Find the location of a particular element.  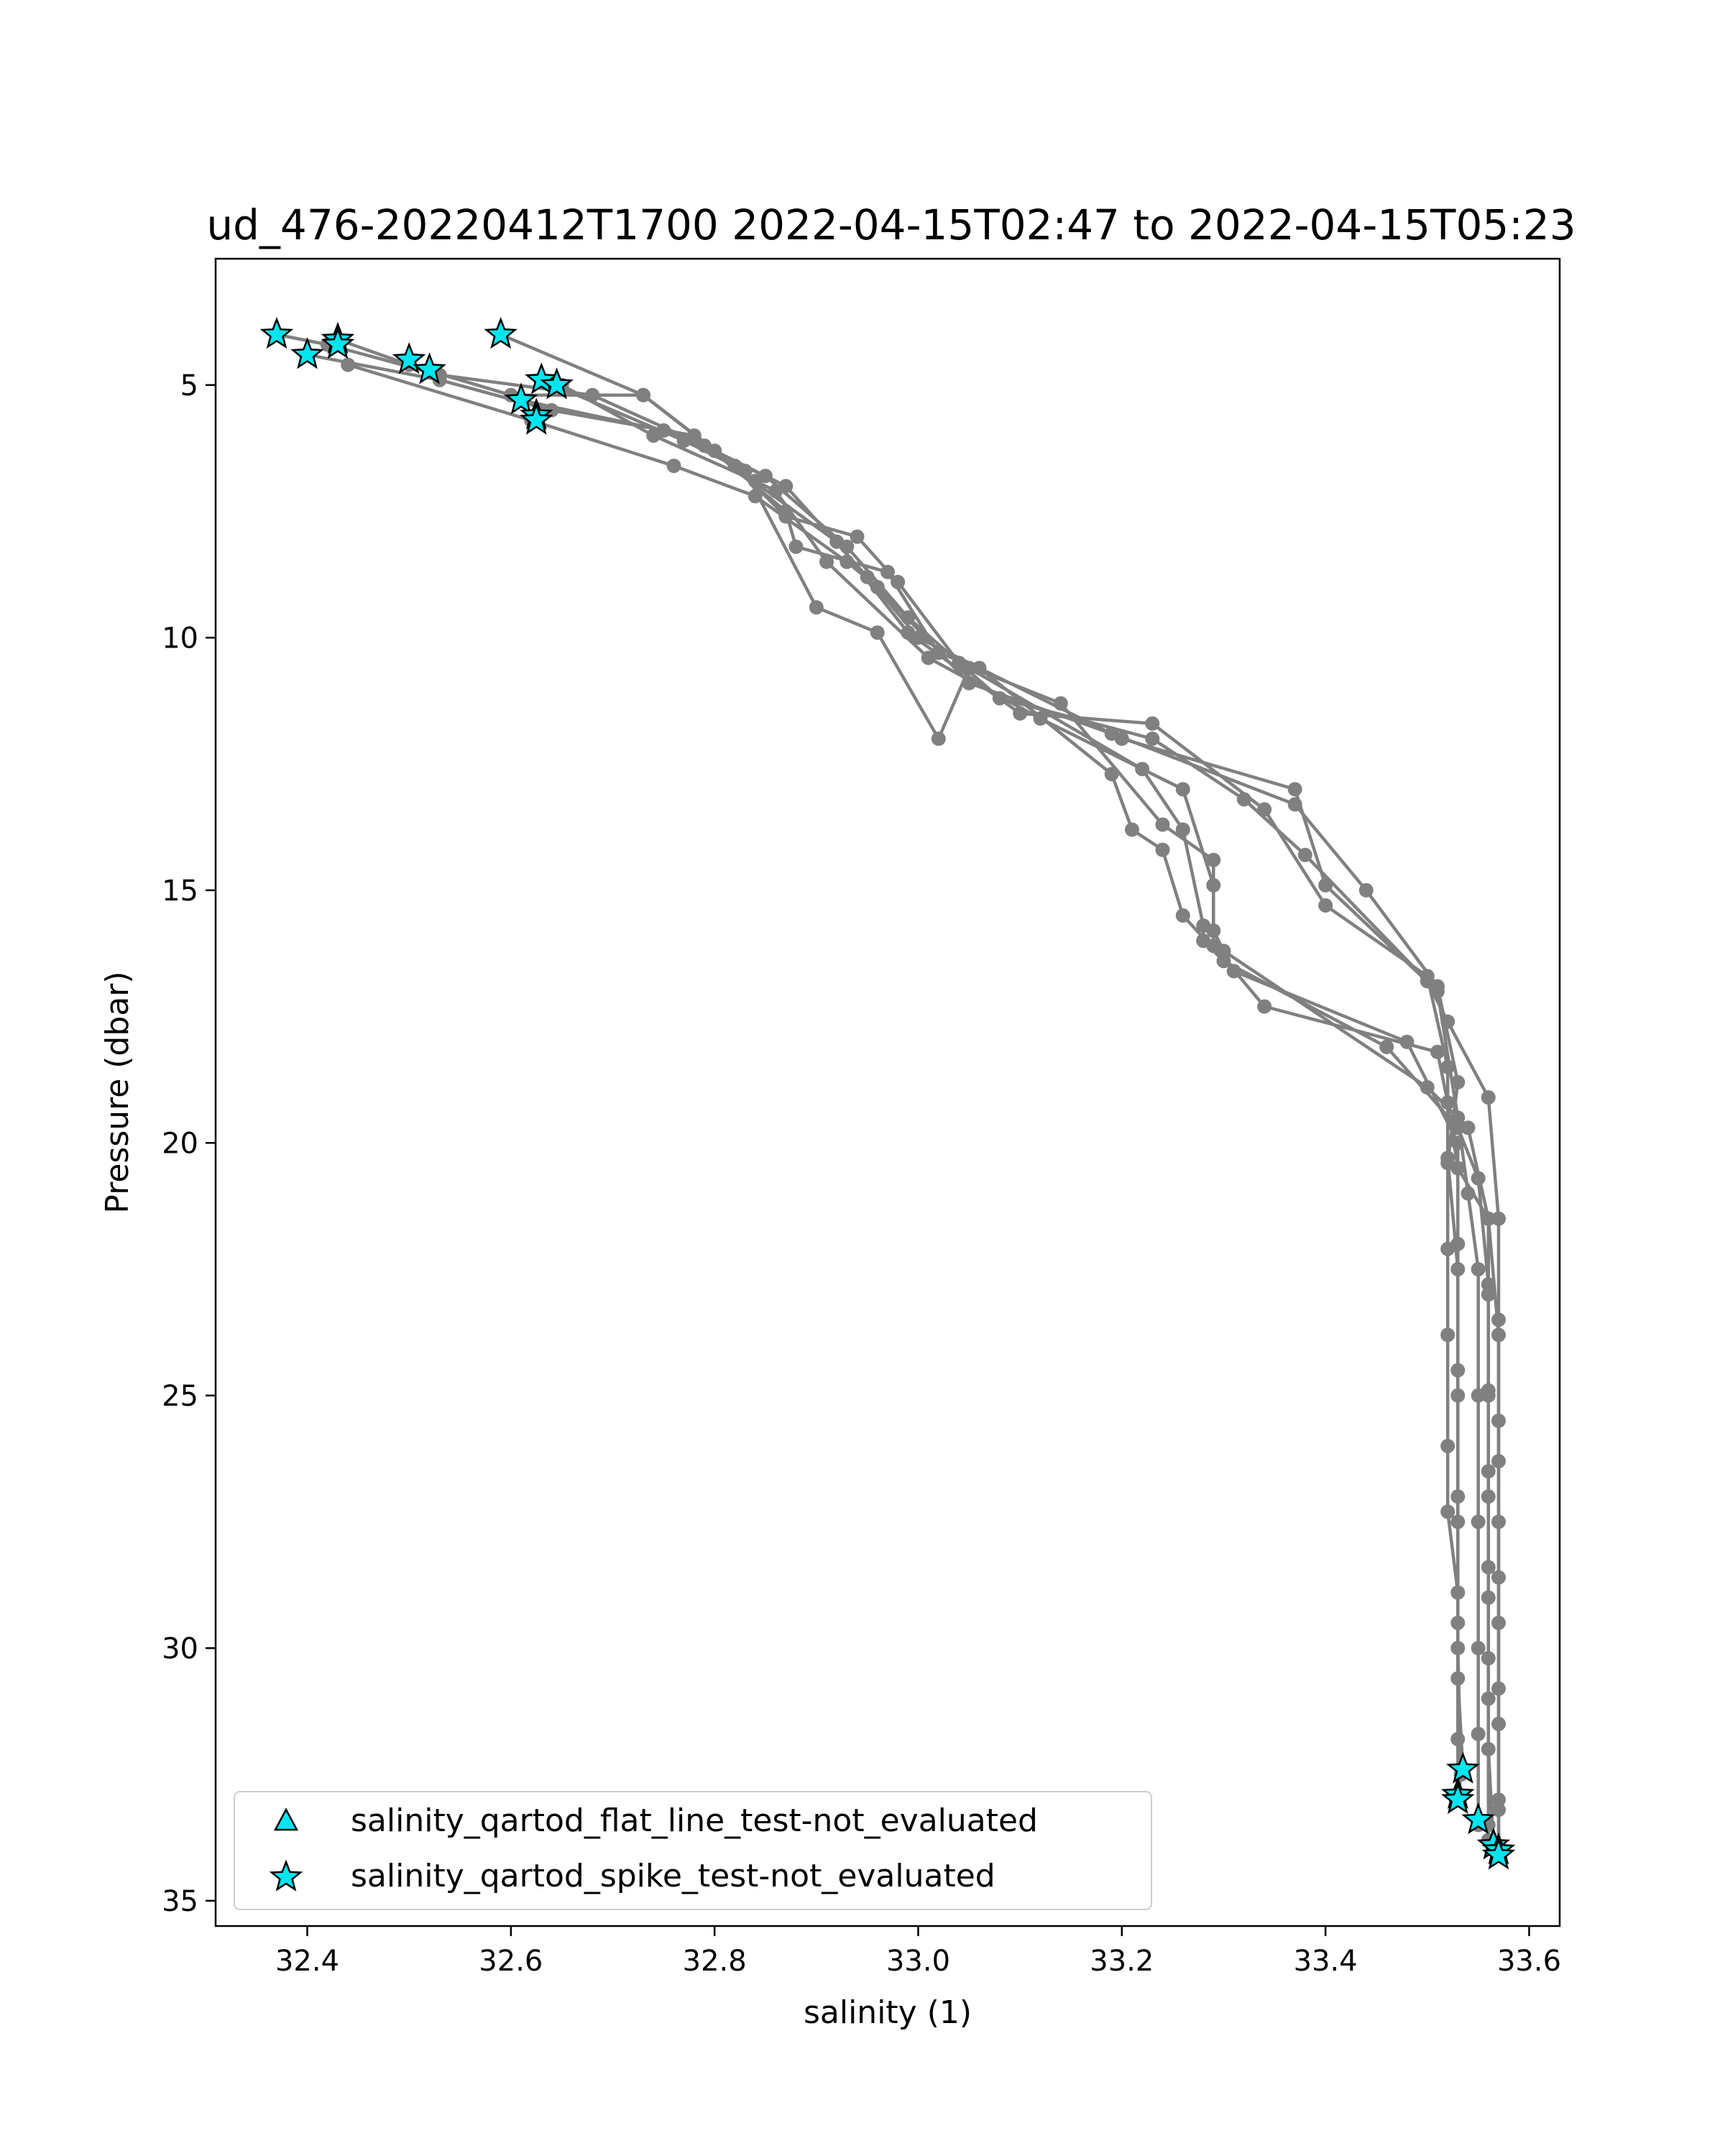

y-tick-label: 5 is located at coordinates (189, 385).